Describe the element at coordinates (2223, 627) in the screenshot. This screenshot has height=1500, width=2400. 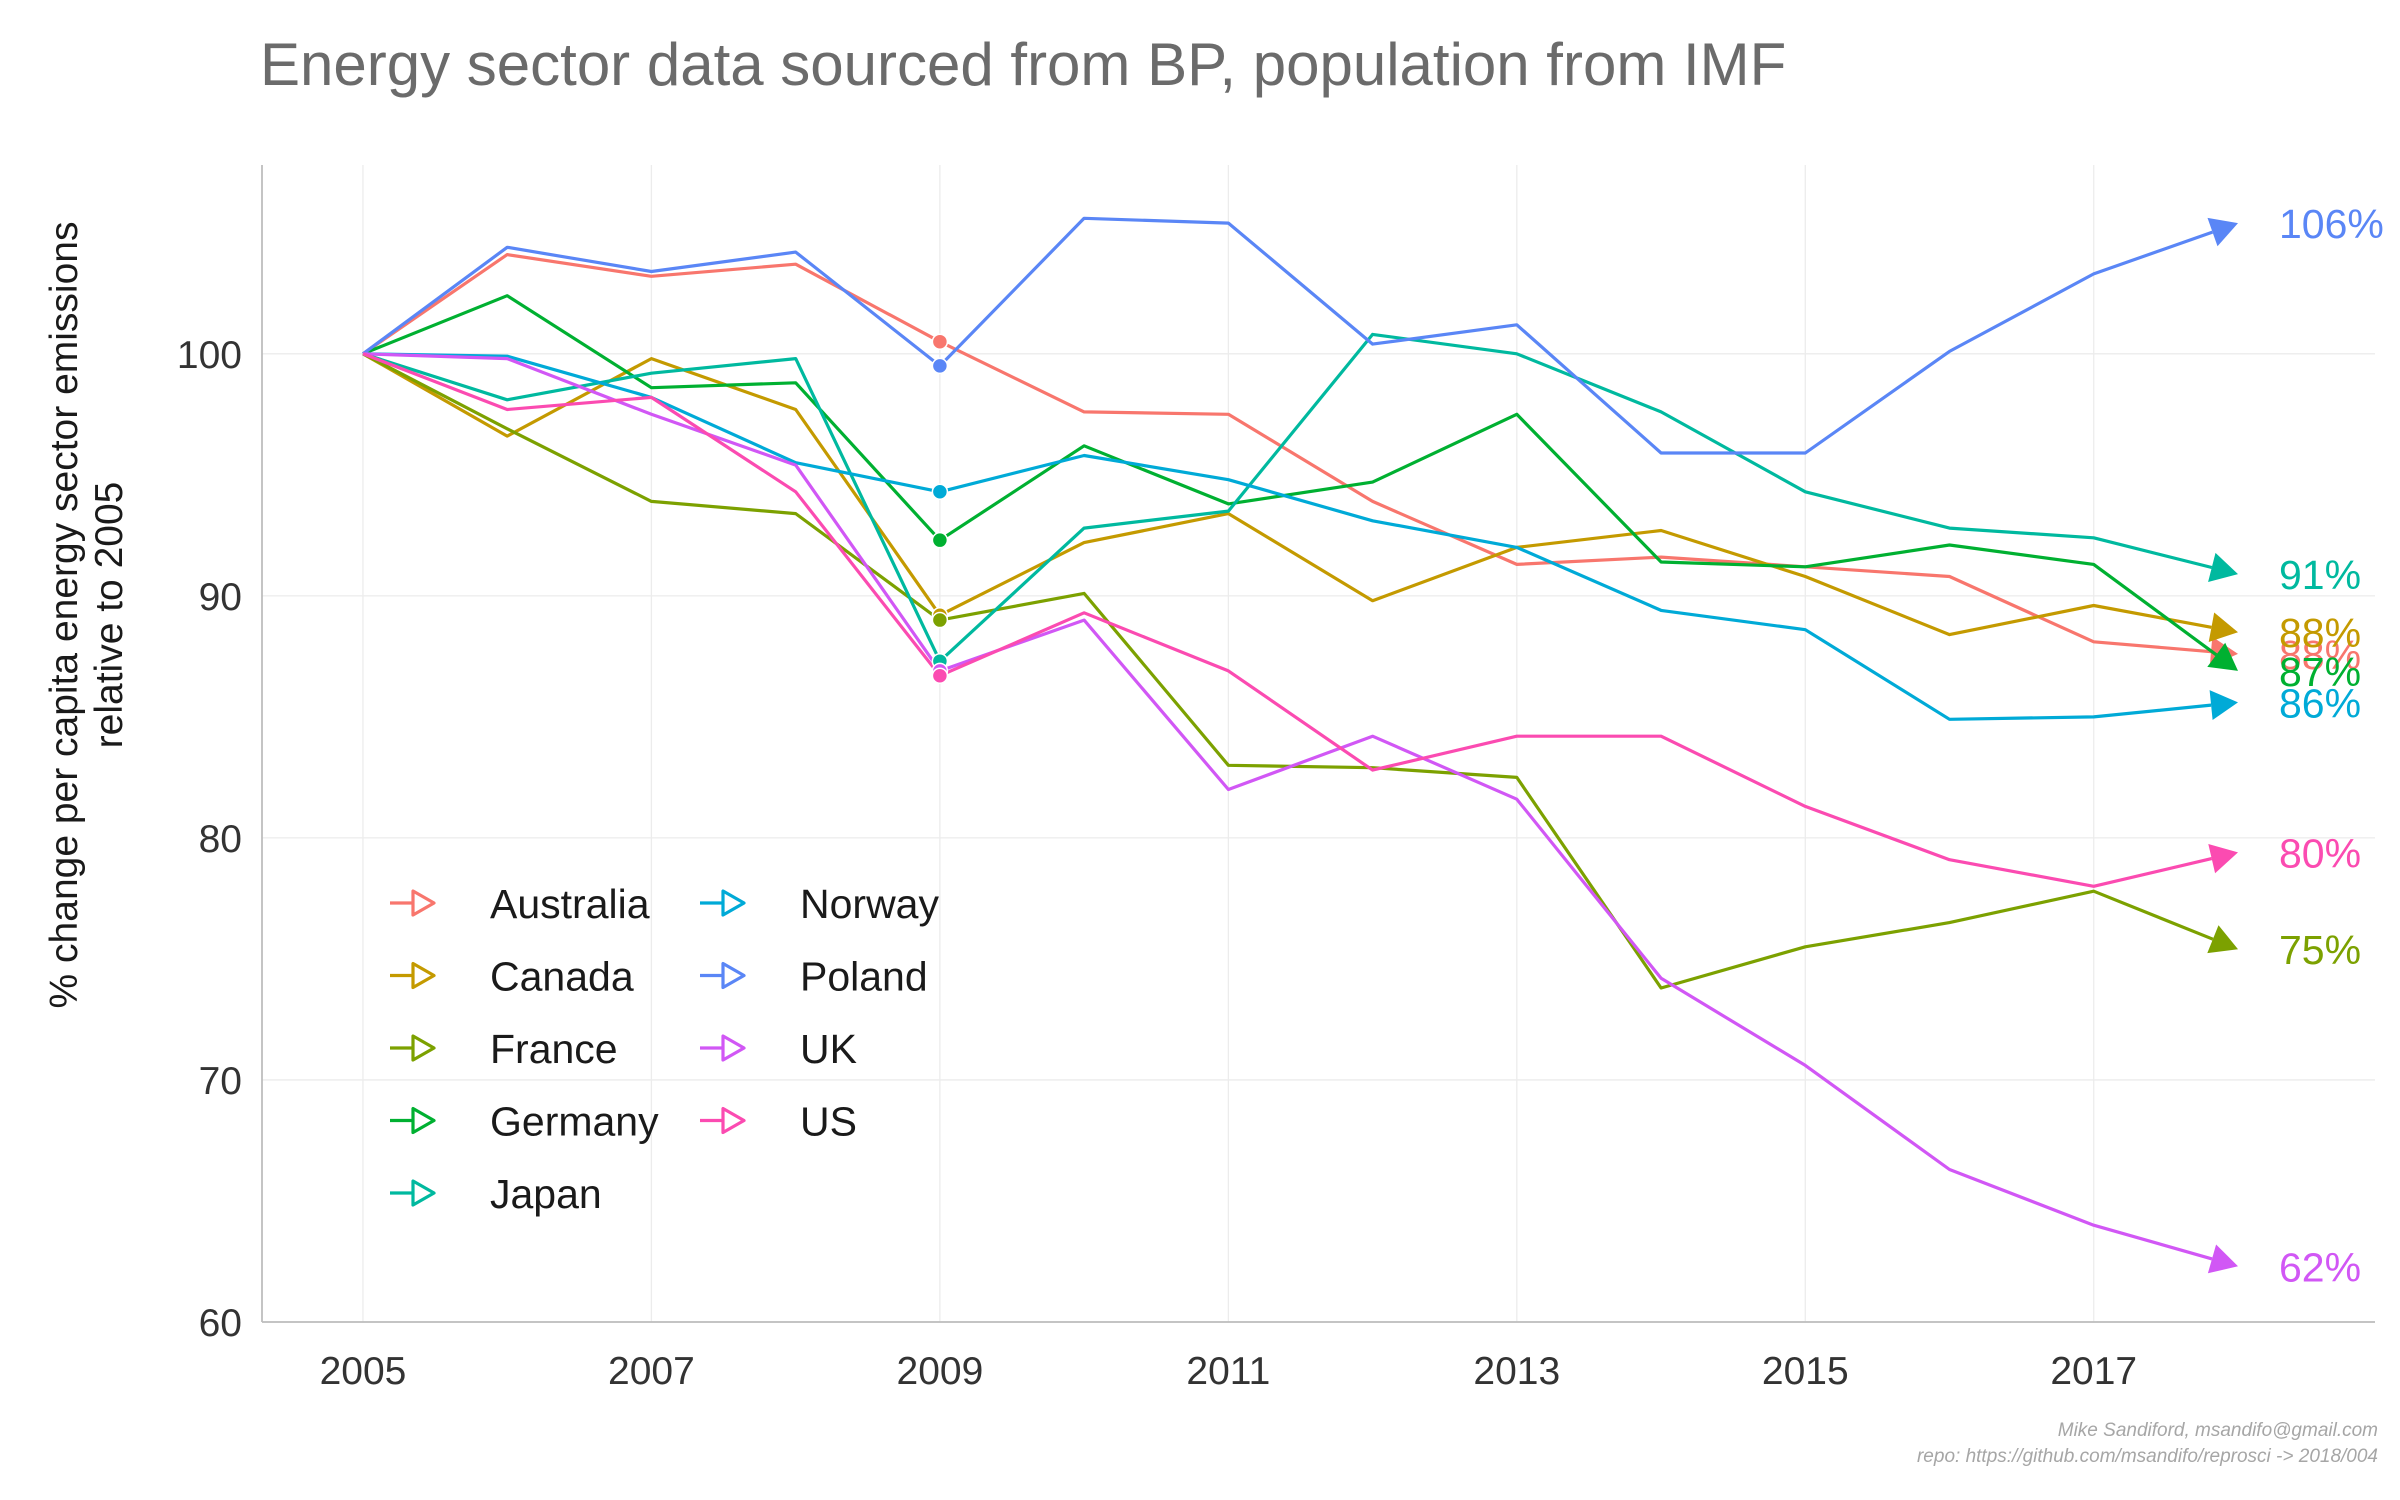
I see `series-arrow-canada` at that location.